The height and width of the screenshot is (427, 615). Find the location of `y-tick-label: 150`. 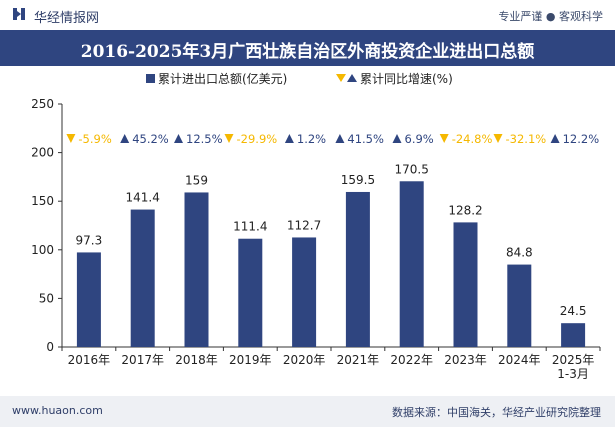

y-tick-label: 150 is located at coordinates (42, 201).